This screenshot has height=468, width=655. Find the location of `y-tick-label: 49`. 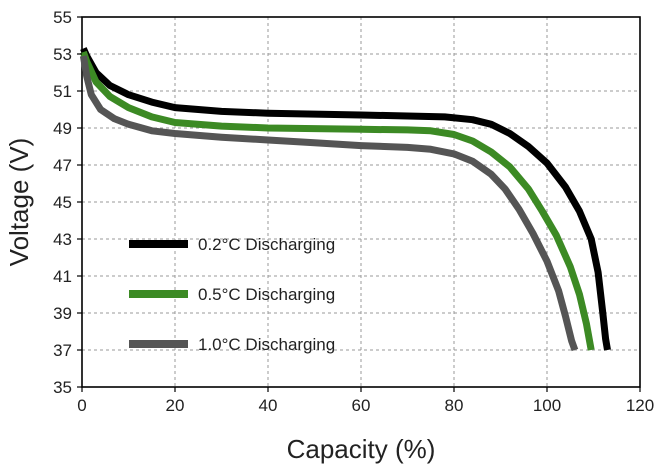

y-tick-label: 49 is located at coordinates (62, 128).